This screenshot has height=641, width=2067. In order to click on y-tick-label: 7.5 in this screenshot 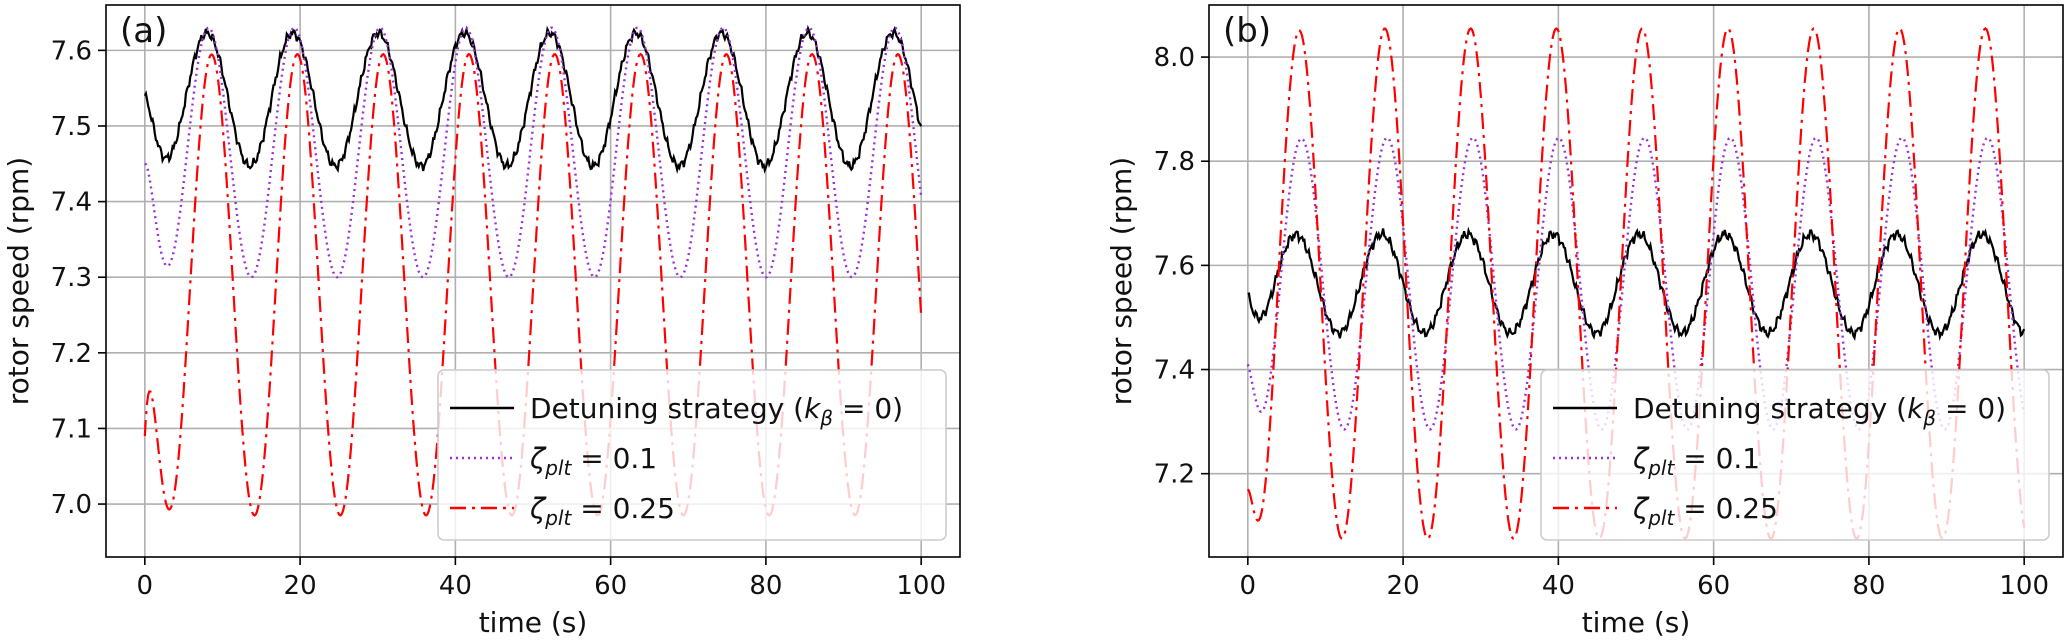, I will do `click(71, 127)`.